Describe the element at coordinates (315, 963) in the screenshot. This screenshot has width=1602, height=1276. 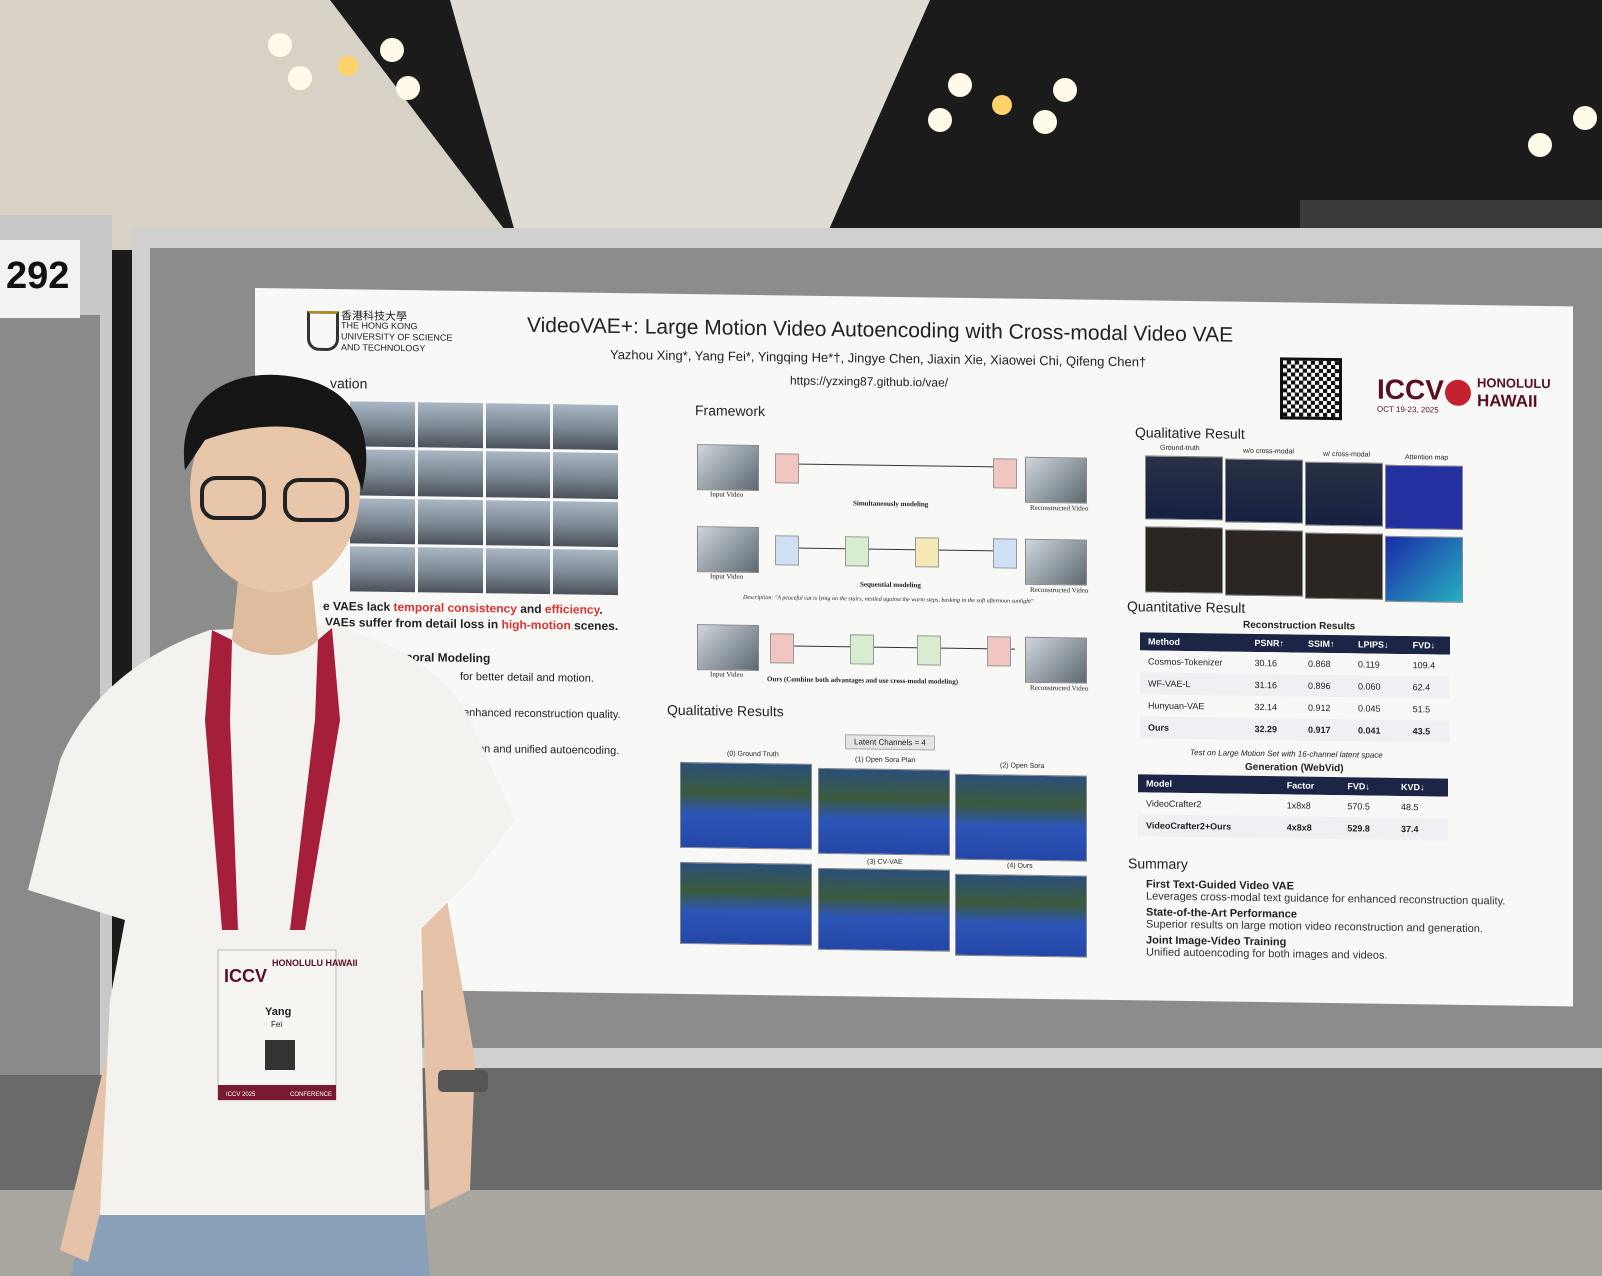
I see `badge-location: HONOLULU HAWAII` at that location.